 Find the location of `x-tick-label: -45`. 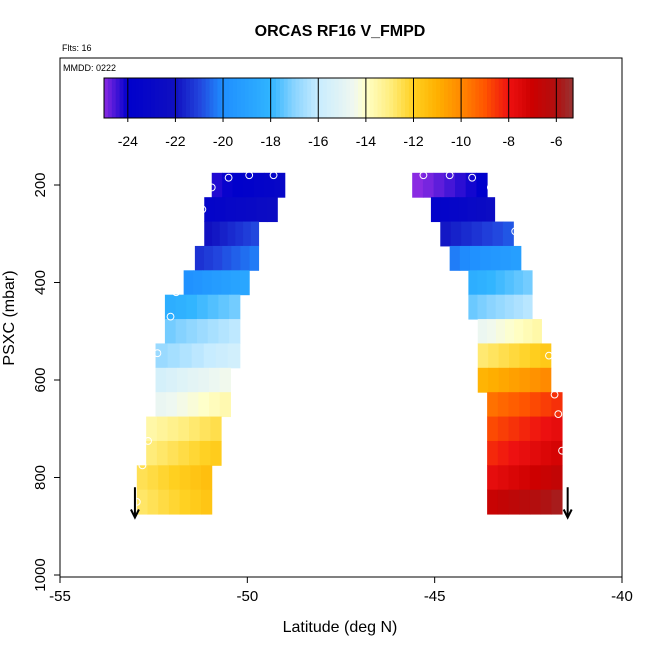

x-tick-label: -45 is located at coordinates (435, 596).